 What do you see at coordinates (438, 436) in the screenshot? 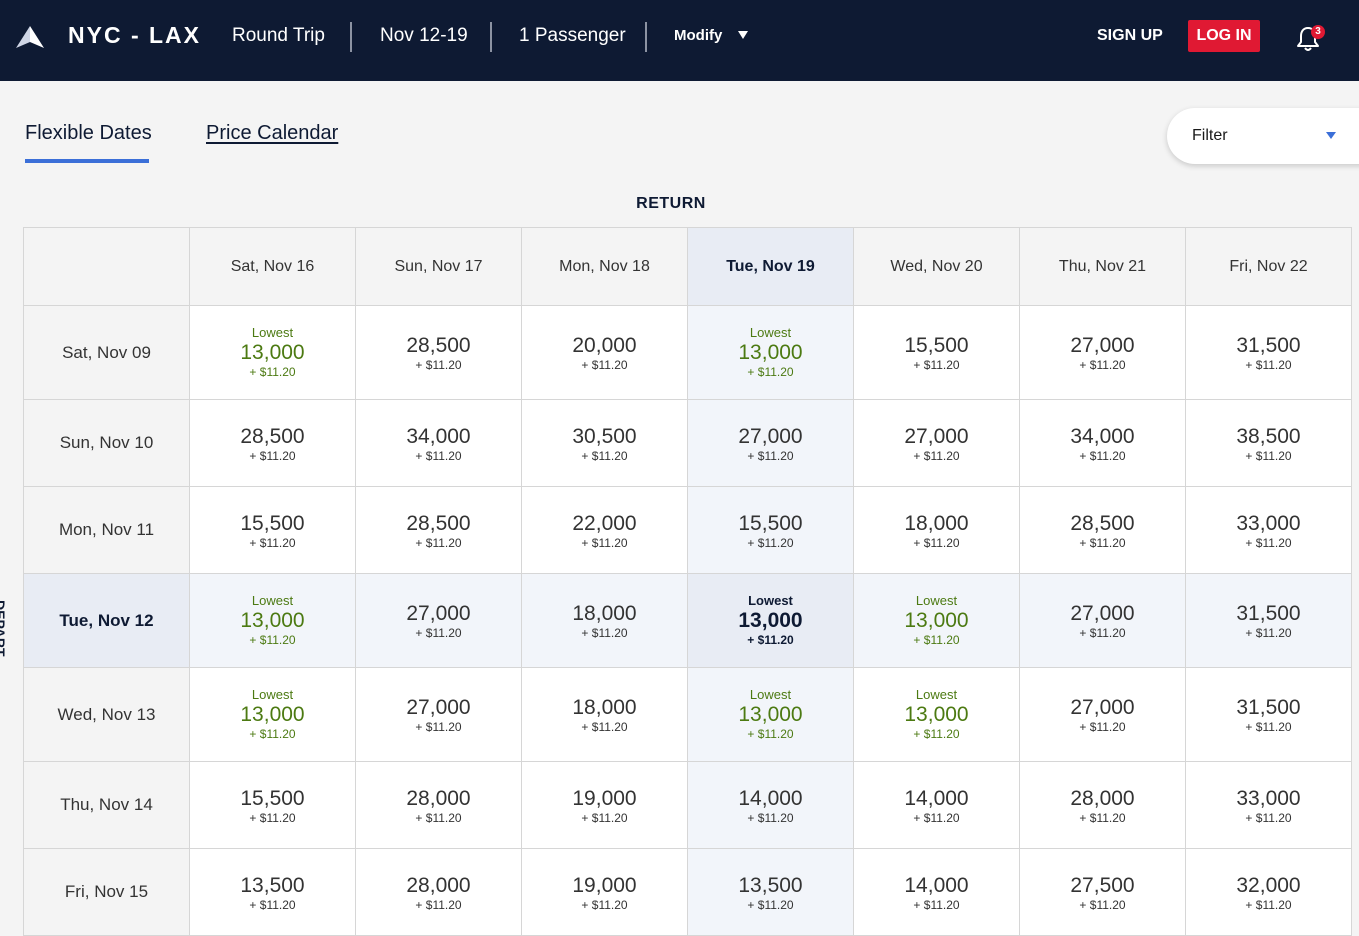
I see `fare-miles: 34,000` at bounding box center [438, 436].